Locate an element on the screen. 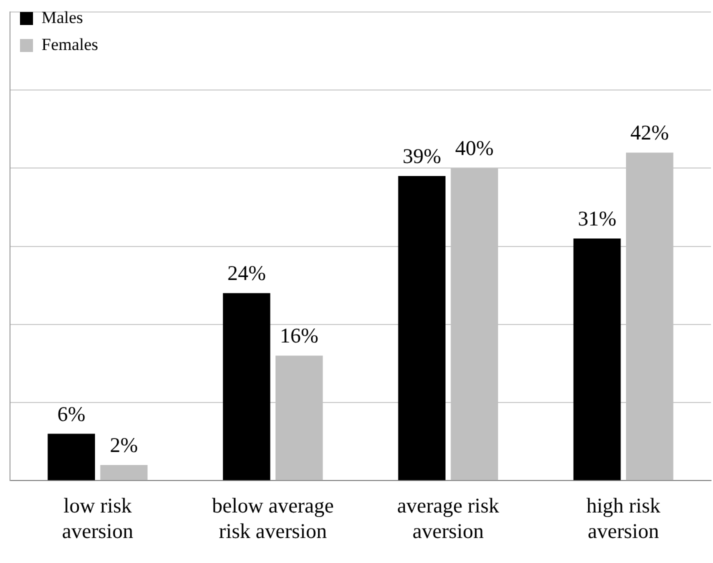  data-label: 40% is located at coordinates (474, 148).